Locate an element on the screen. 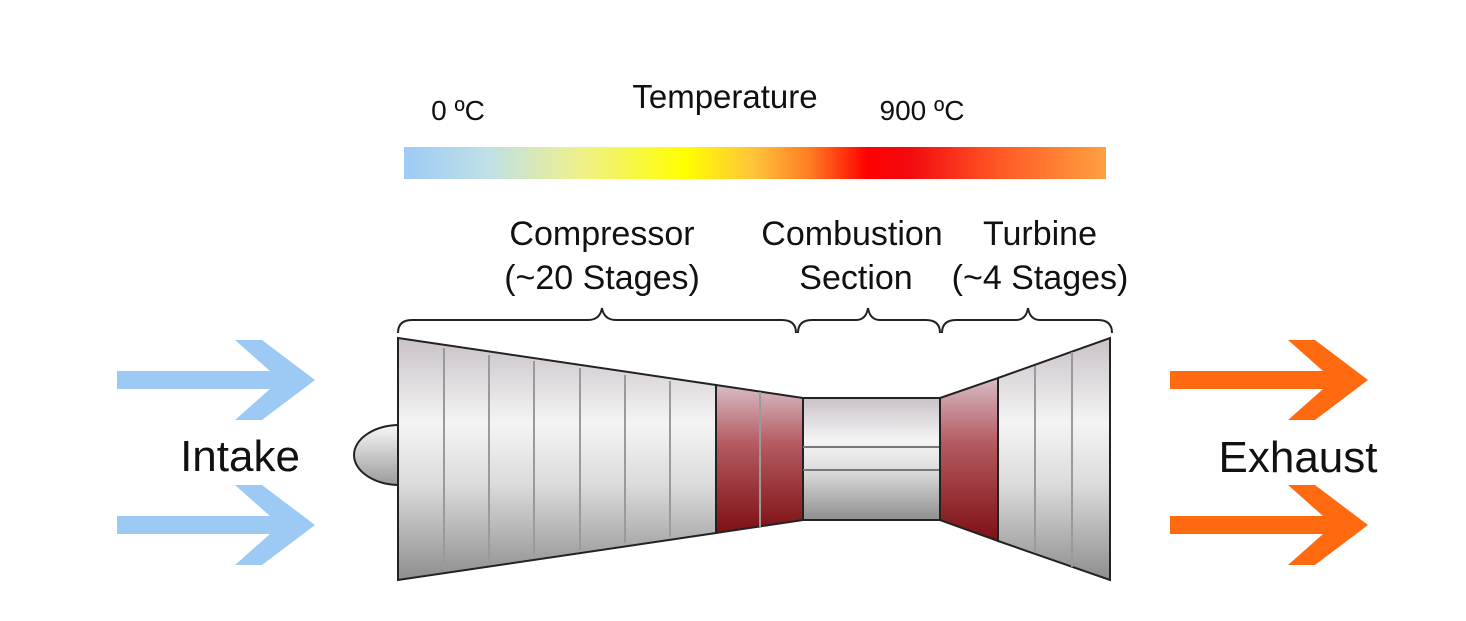 This screenshot has height=621, width=1466. braces is located at coordinates (755, 320).